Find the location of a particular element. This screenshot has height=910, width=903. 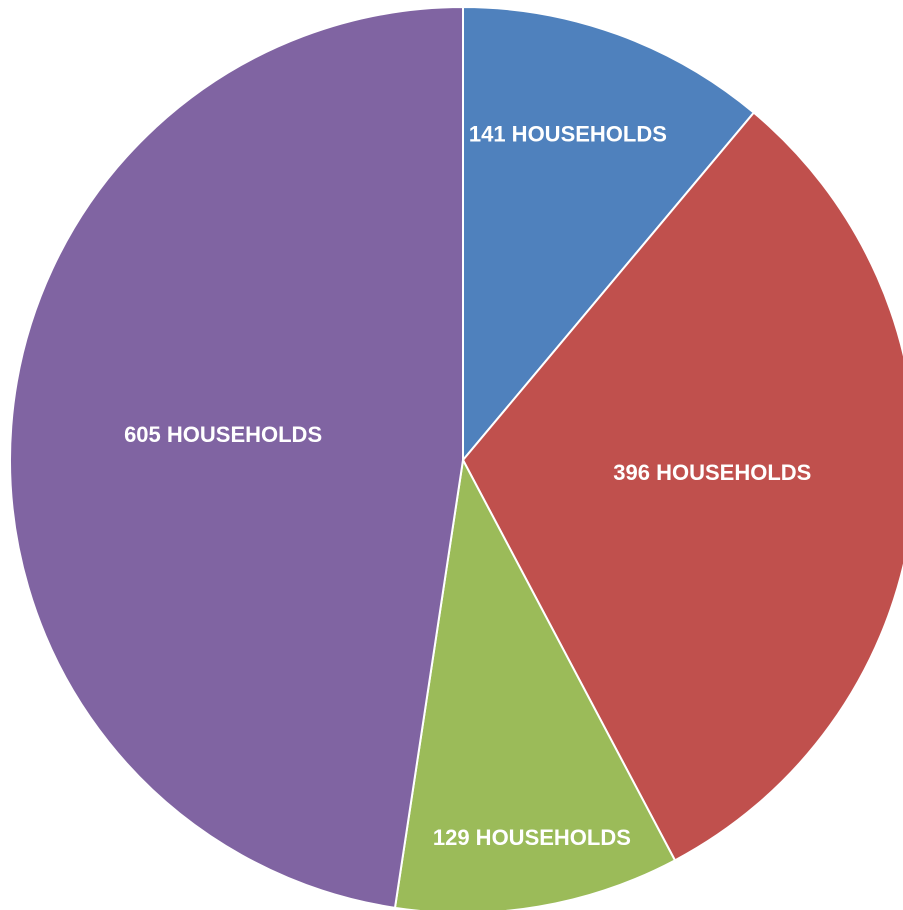

pie-data-label-2: 396 HOUSEHOLDS is located at coordinates (712, 472).